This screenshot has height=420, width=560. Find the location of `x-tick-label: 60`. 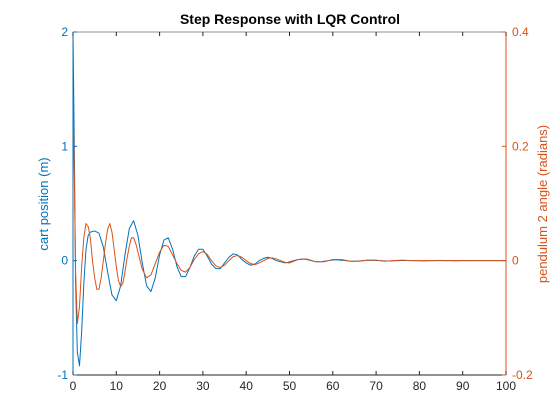

x-tick-label: 60 is located at coordinates (333, 386).